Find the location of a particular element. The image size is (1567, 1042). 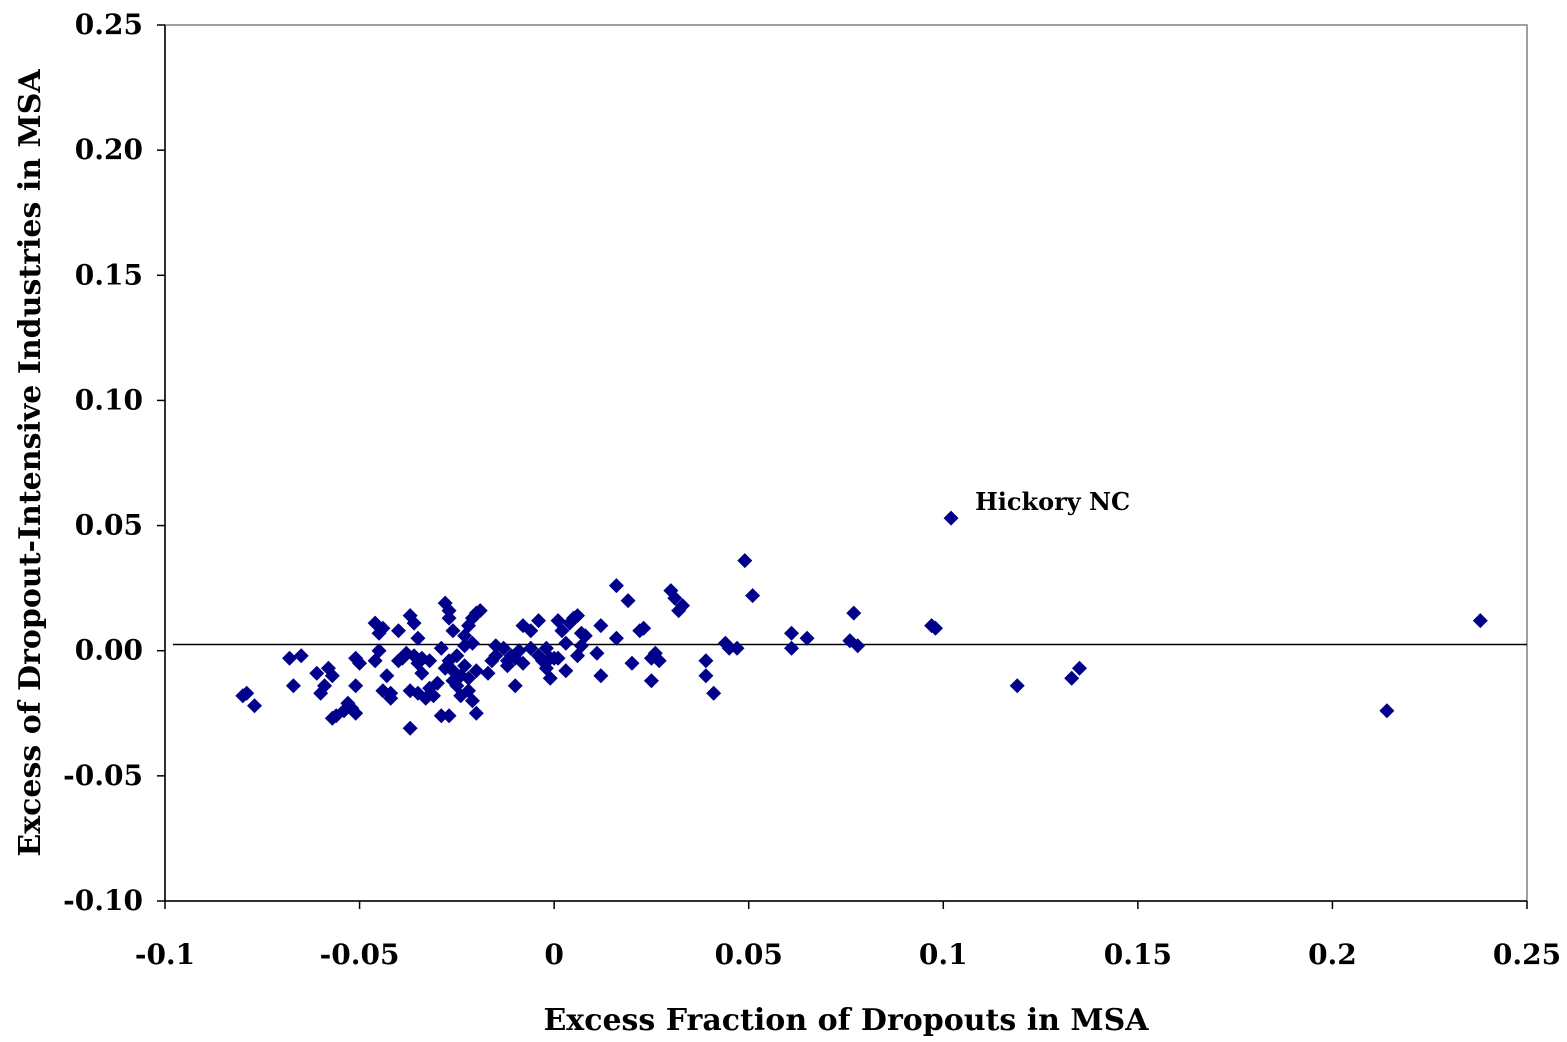

x-tick-label: 0.2 is located at coordinates (1332, 954).